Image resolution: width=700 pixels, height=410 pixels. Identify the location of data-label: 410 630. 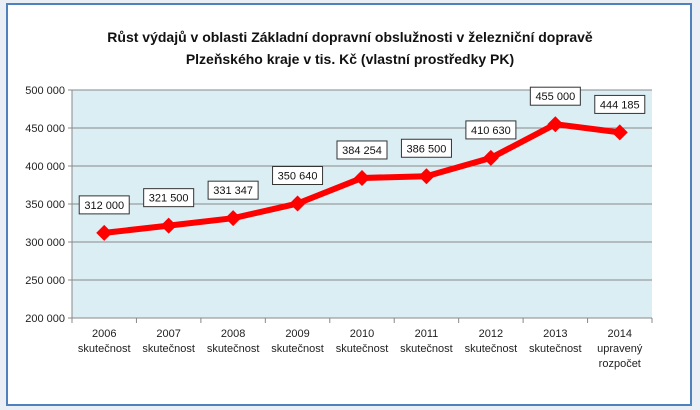
(491, 131).